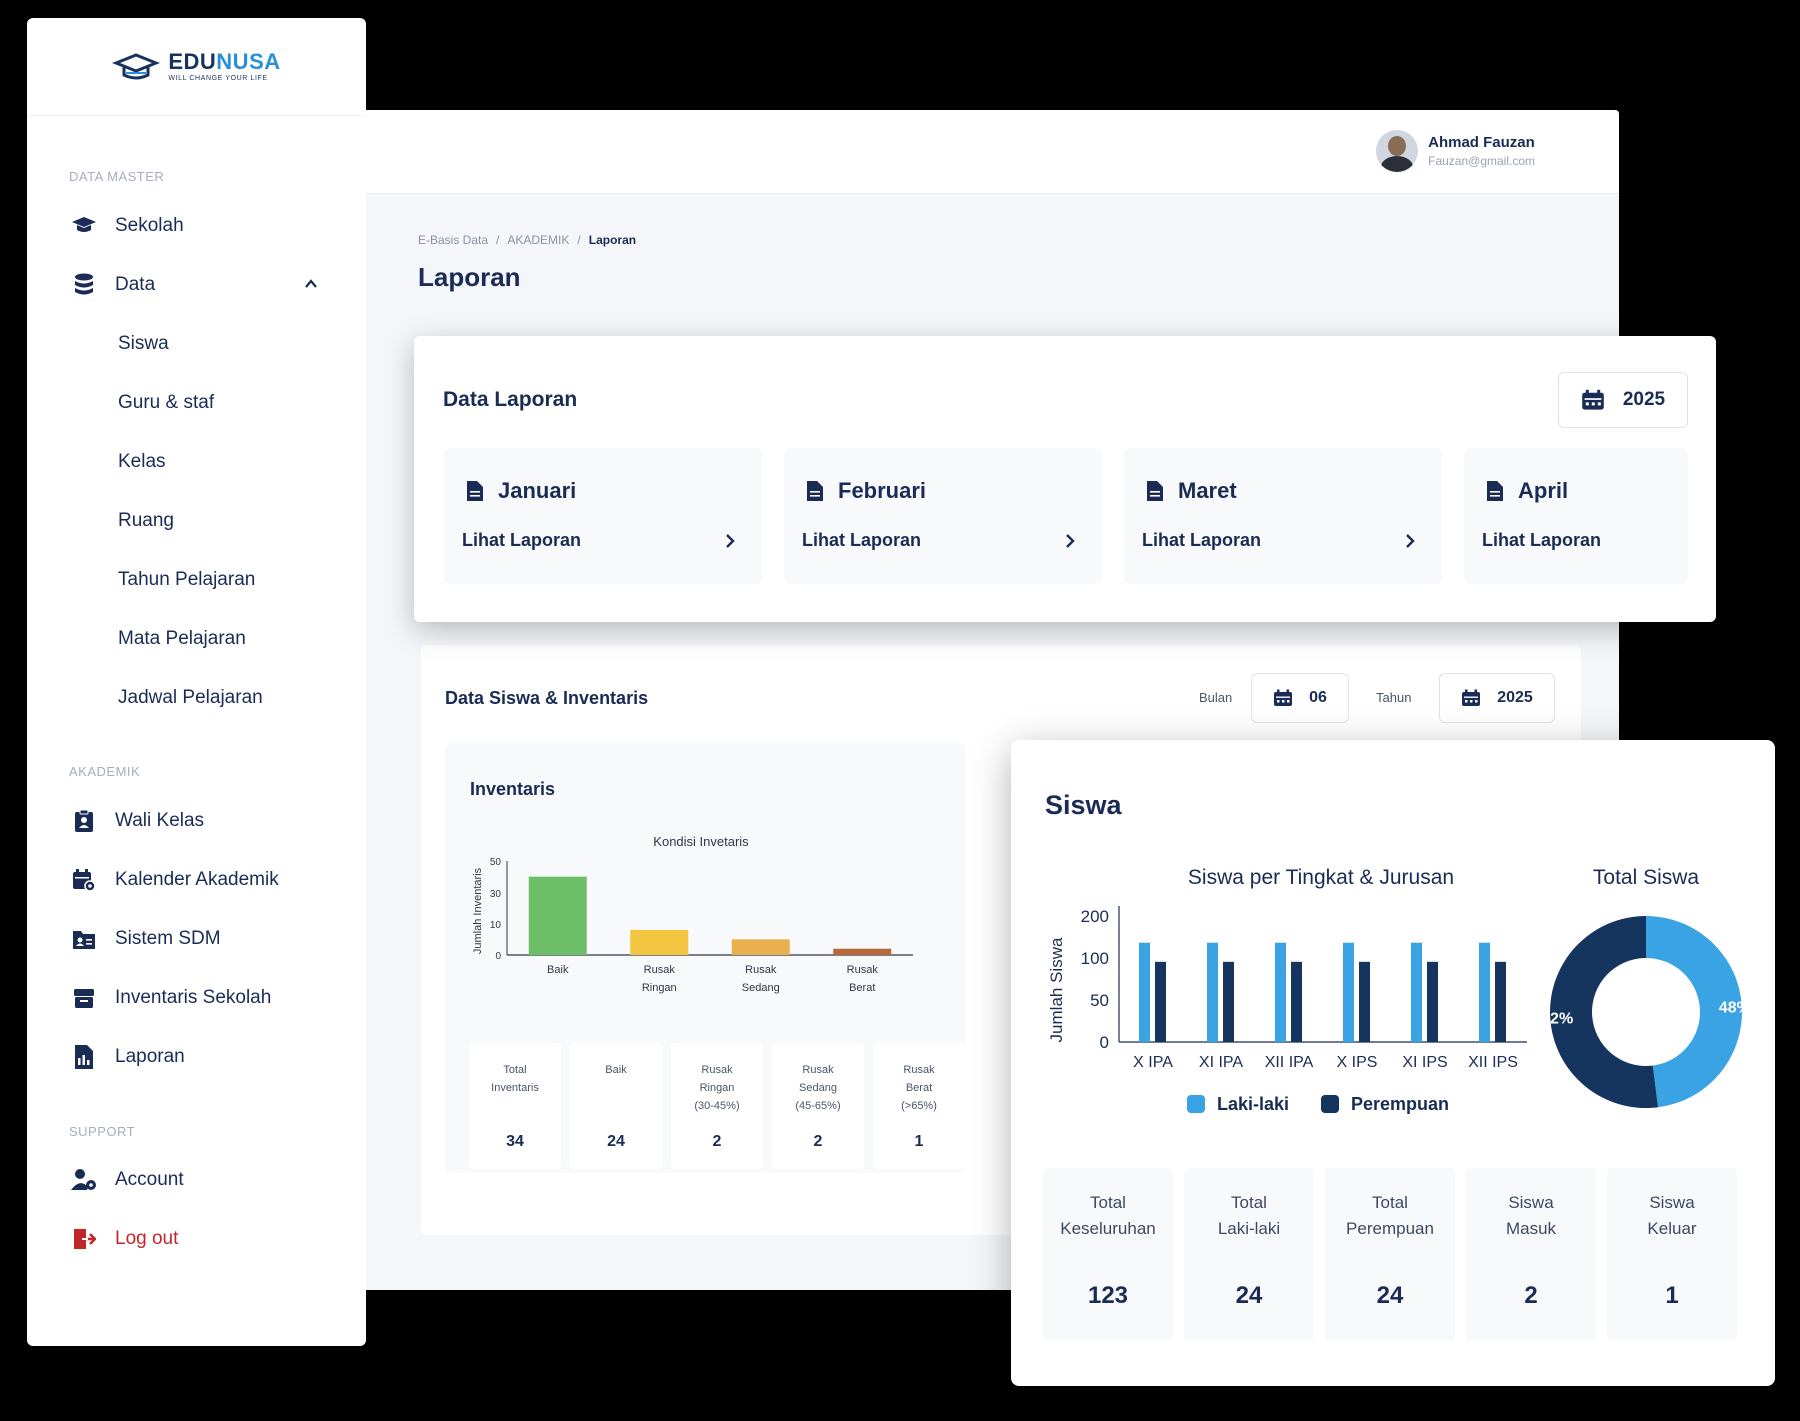 This screenshot has width=1800, height=1421. What do you see at coordinates (142, 461) in the screenshot?
I see `sidebar-item-kelas: Kelas` at bounding box center [142, 461].